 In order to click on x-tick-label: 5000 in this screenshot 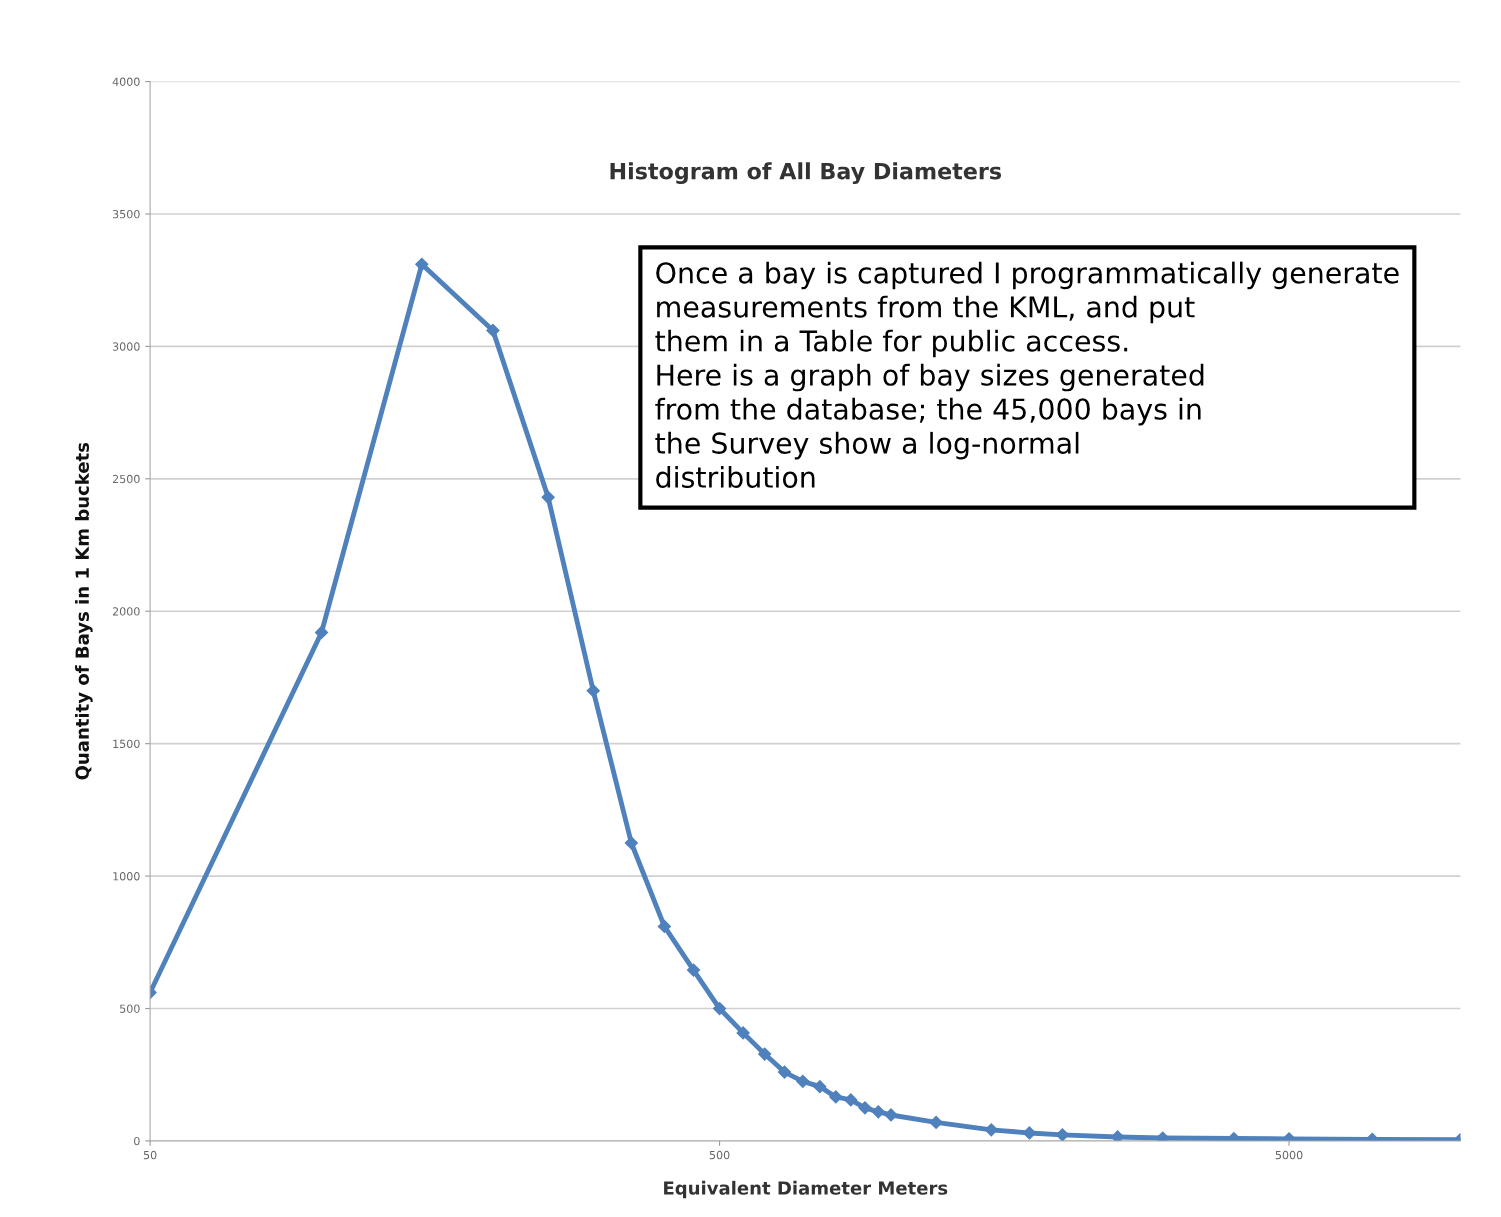, I will do `click(1289, 1155)`.